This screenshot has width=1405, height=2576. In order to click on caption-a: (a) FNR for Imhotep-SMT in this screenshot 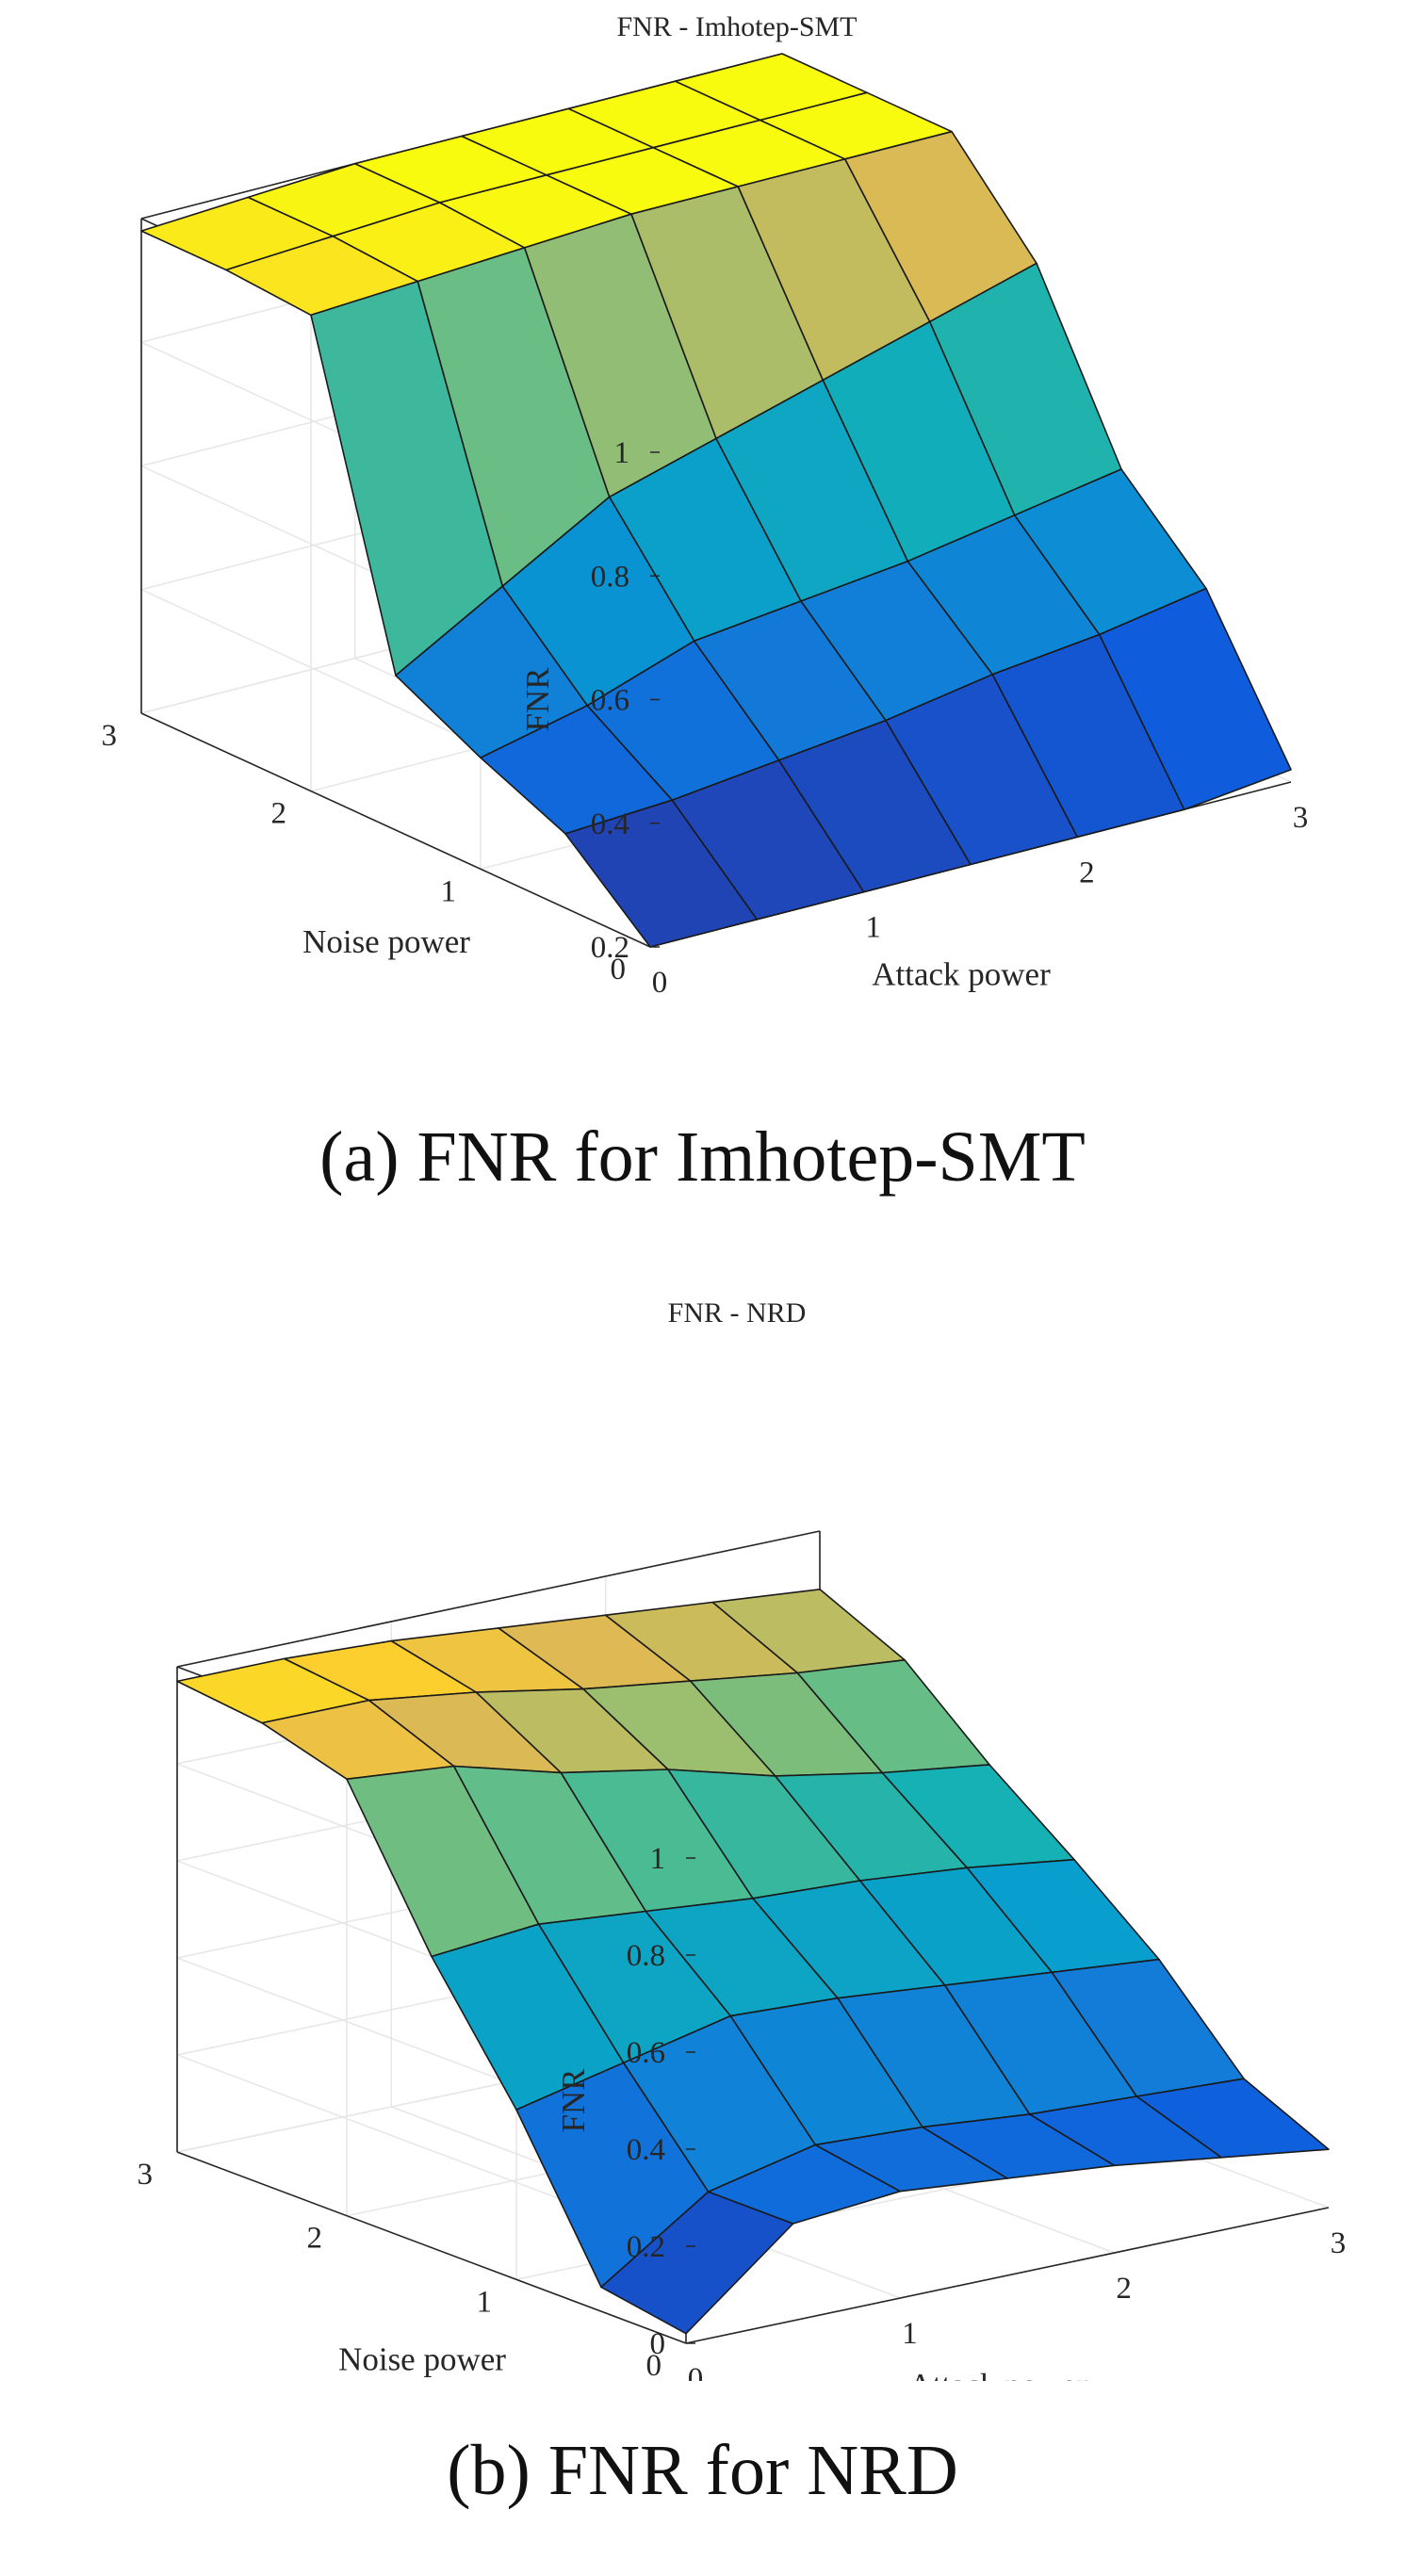, I will do `click(702, 1157)`.